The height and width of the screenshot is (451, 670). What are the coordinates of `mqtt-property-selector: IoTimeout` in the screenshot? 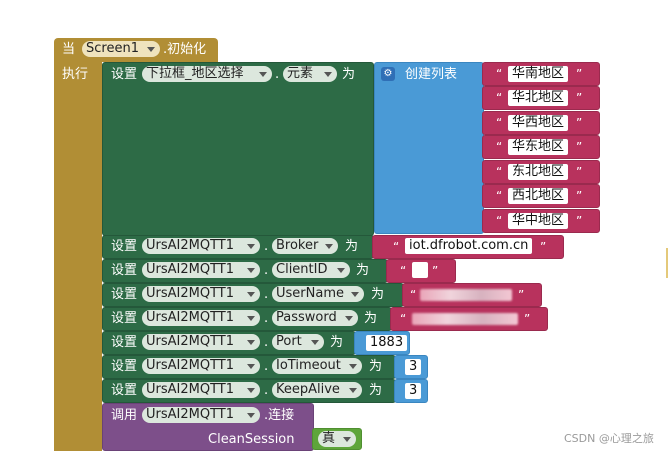 It's located at (317, 366).